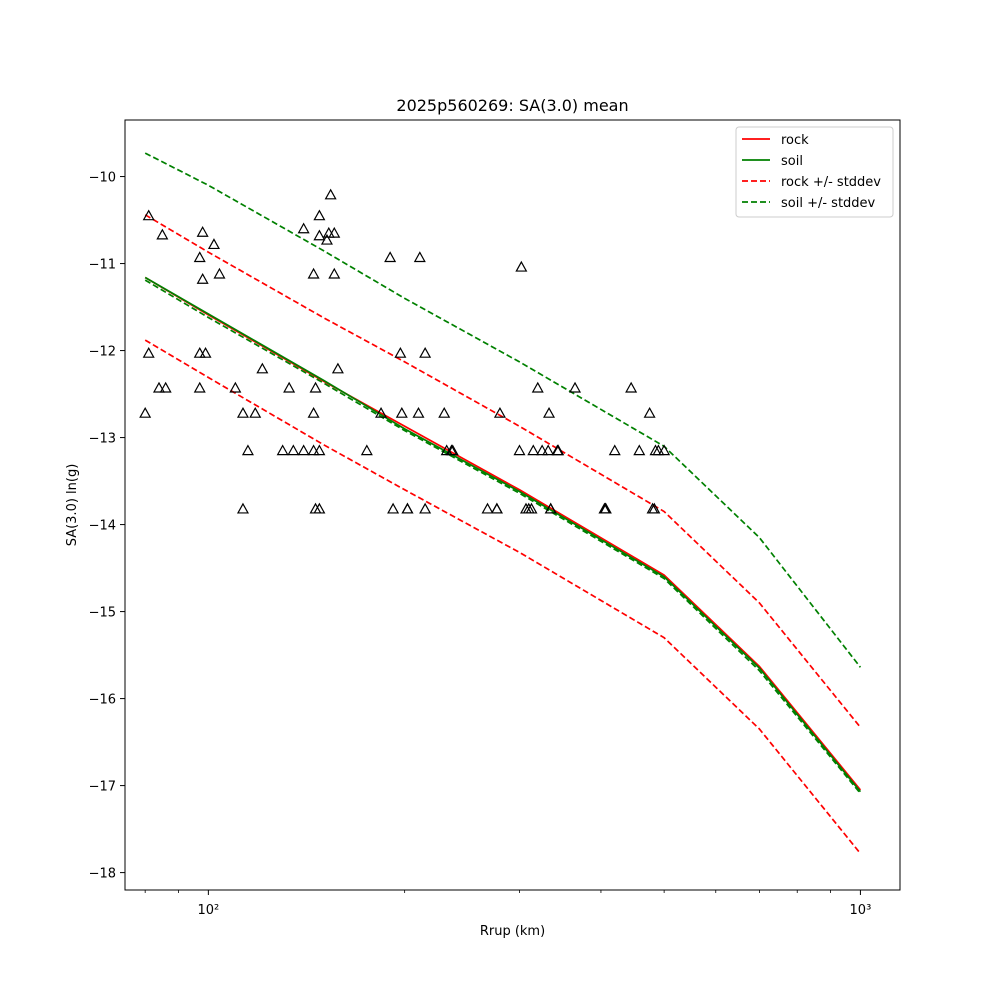 This screenshot has height=1000, width=1000. I want to click on legend: rock soil rock +/- stddev soil +/- stddev, so click(814, 172).